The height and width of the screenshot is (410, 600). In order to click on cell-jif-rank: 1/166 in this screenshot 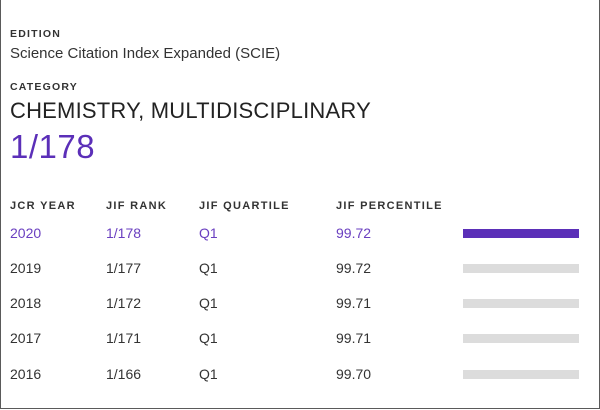, I will do `click(124, 374)`.